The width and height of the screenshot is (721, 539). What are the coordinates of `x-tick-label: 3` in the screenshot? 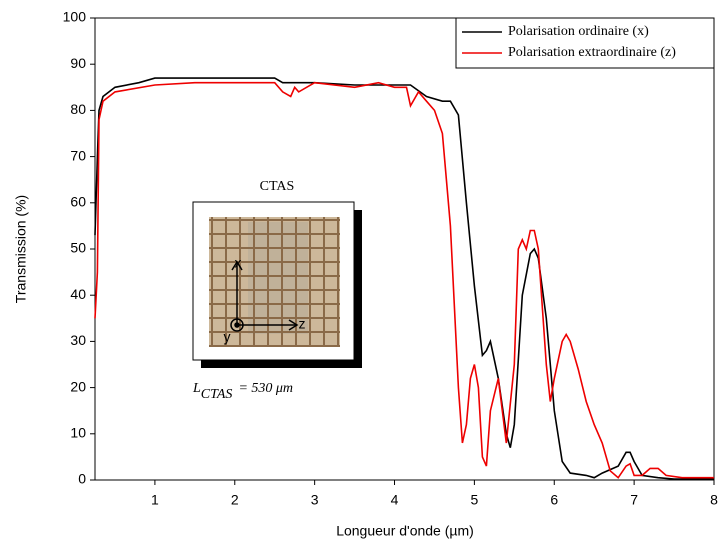 It's located at (315, 500).